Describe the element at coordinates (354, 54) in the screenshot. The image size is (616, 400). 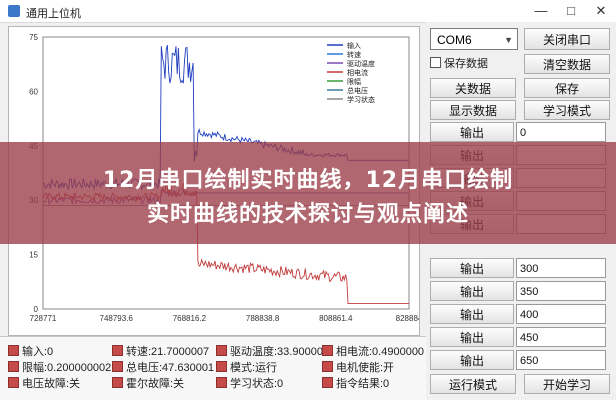
I see `legend-label: 转速` at that location.